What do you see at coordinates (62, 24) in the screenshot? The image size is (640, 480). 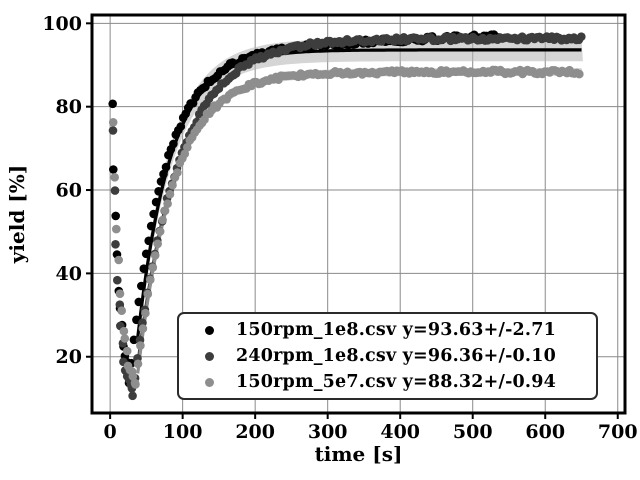 I see `y-tick-label: 100` at bounding box center [62, 24].